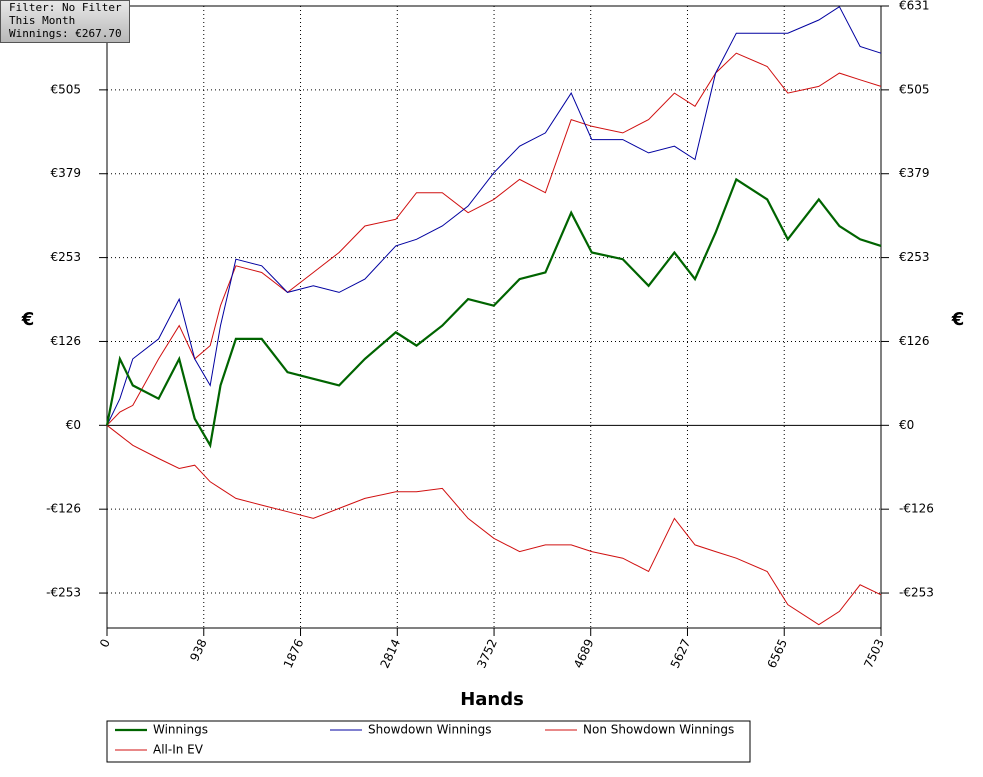 Image resolution: width=983 pixels, height=777 pixels. What do you see at coordinates (906, 425) in the screenshot?
I see `y2-tick-label: €0` at bounding box center [906, 425].